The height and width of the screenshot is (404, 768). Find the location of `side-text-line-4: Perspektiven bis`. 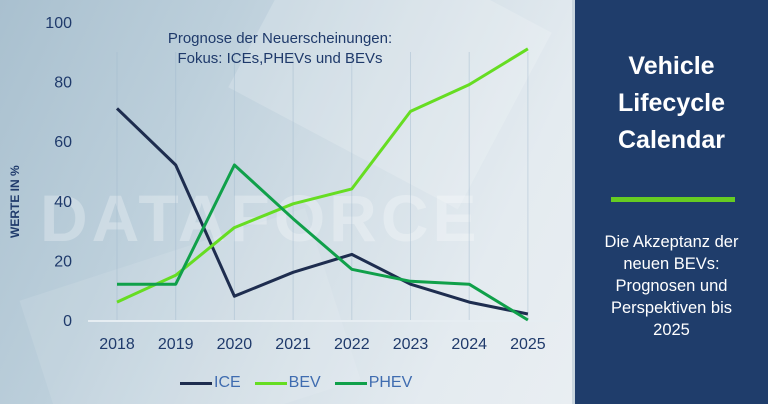

side-text-line-4: Perspektiven bis is located at coordinates (671, 308).